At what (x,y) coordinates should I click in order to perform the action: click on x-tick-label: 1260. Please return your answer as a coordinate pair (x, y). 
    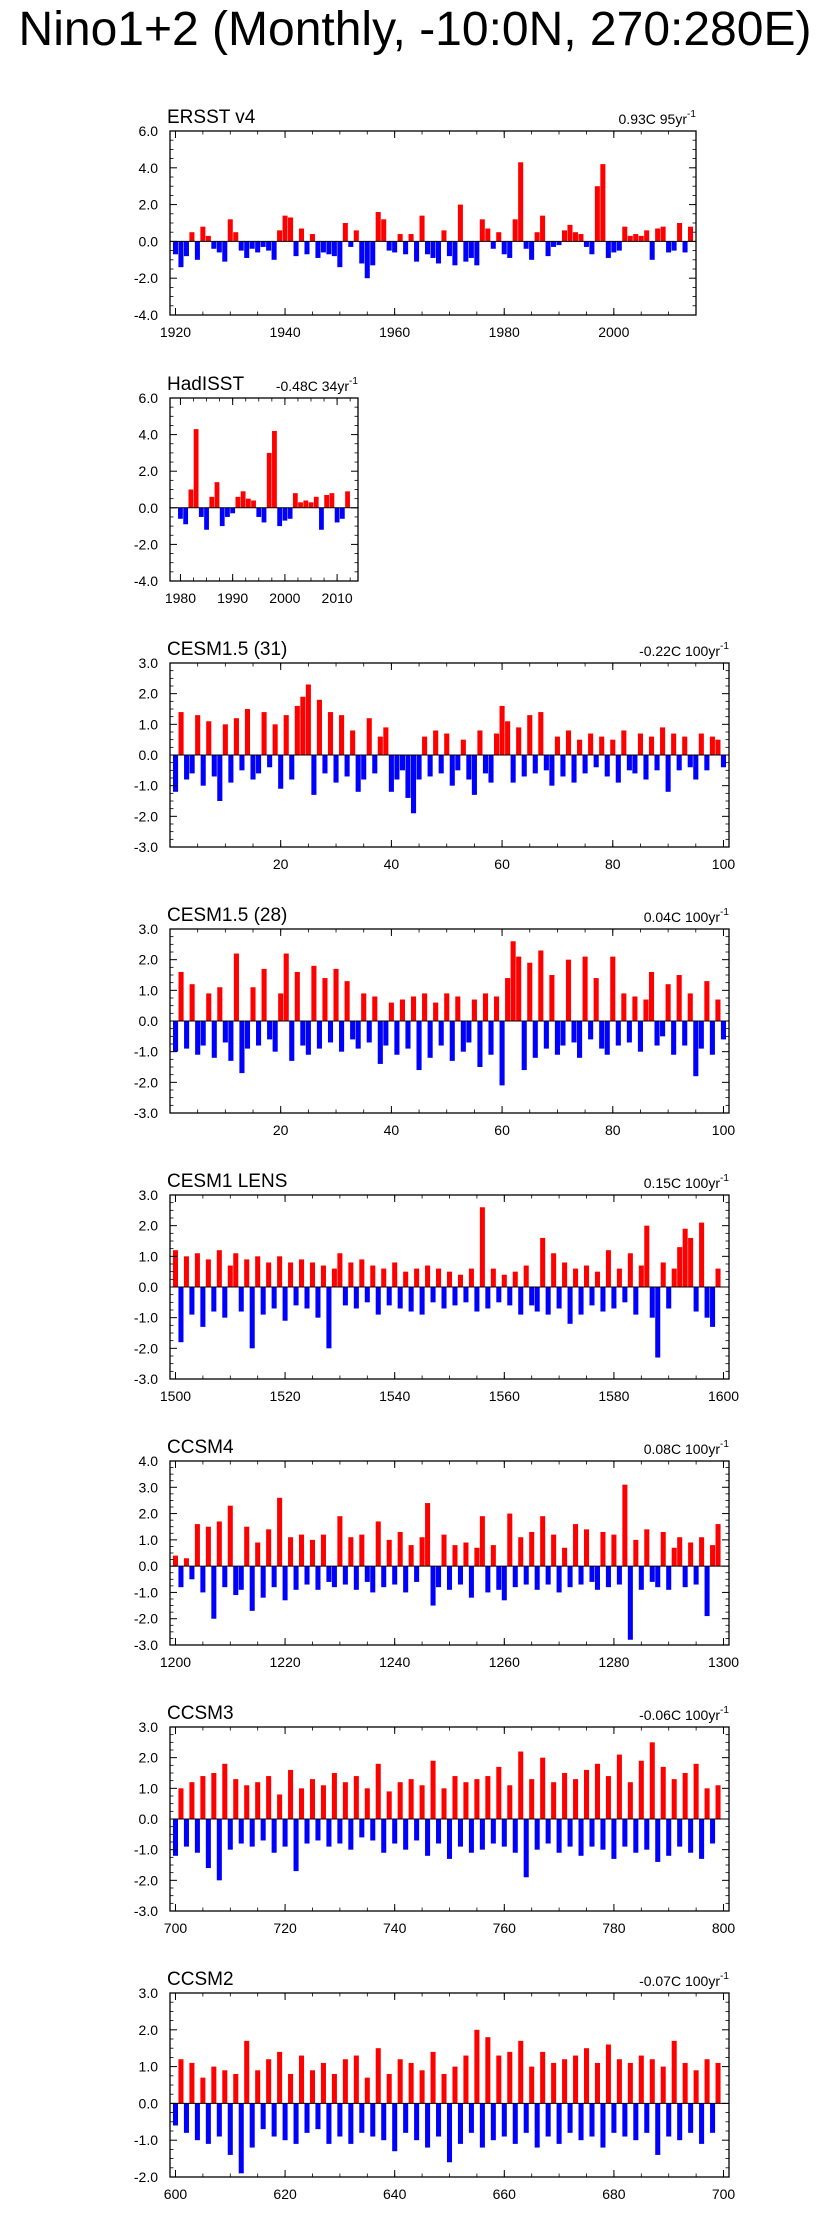
    Looking at the image, I should click on (504, 1662).